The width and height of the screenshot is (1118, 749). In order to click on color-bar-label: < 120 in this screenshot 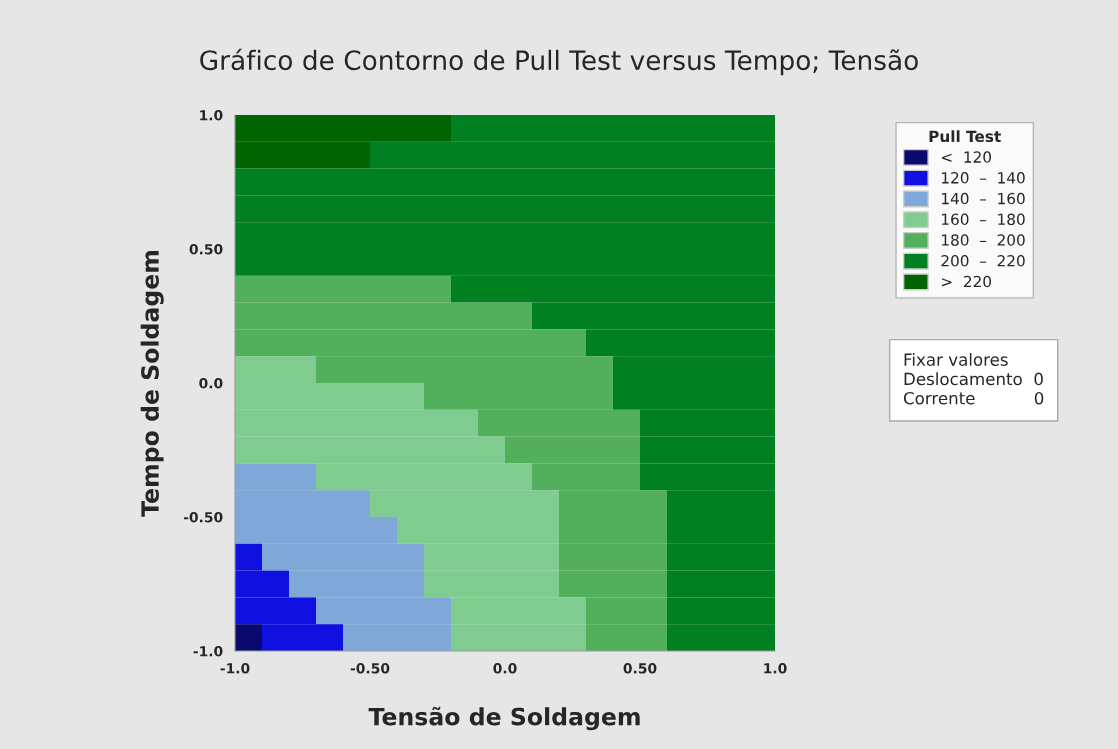, I will do `click(966, 157)`.